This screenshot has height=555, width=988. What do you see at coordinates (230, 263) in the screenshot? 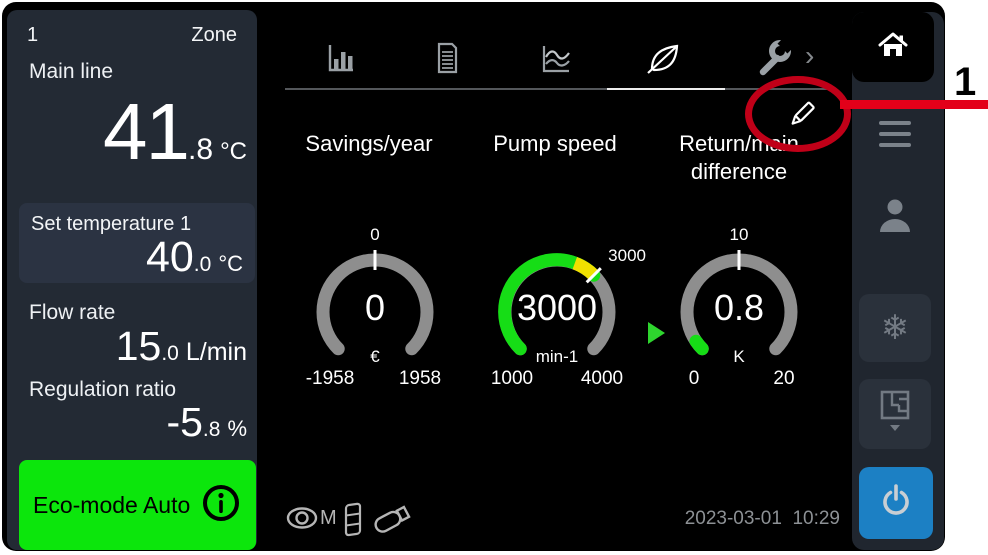
I see `set-temp-unit: °C` at bounding box center [230, 263].